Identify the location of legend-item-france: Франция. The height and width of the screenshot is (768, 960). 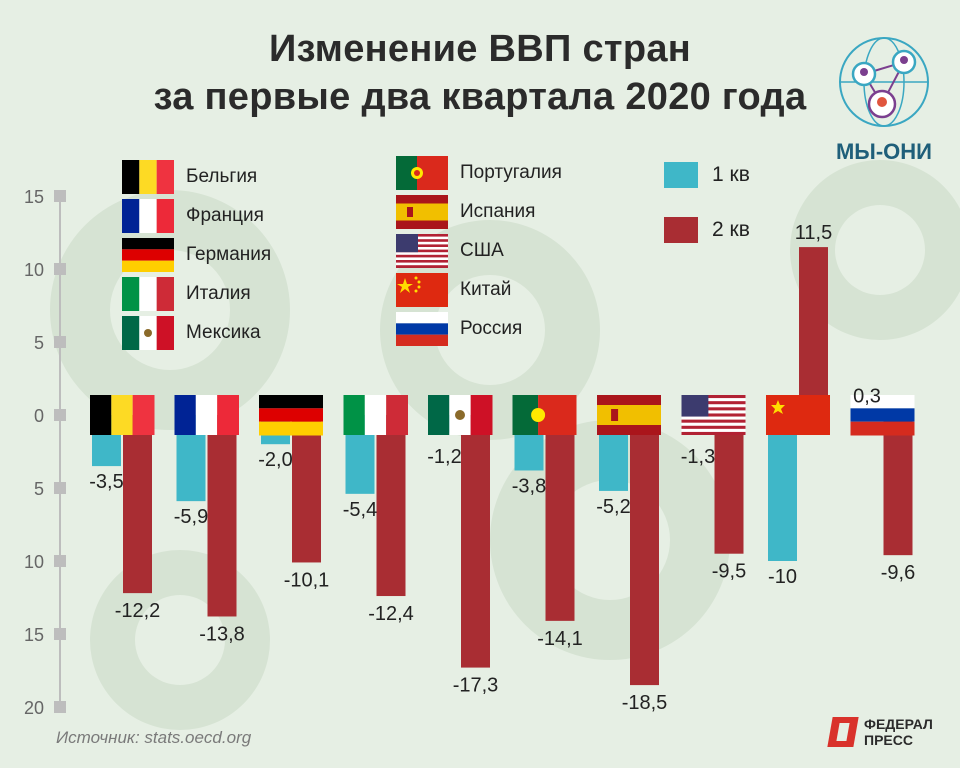
(193, 216).